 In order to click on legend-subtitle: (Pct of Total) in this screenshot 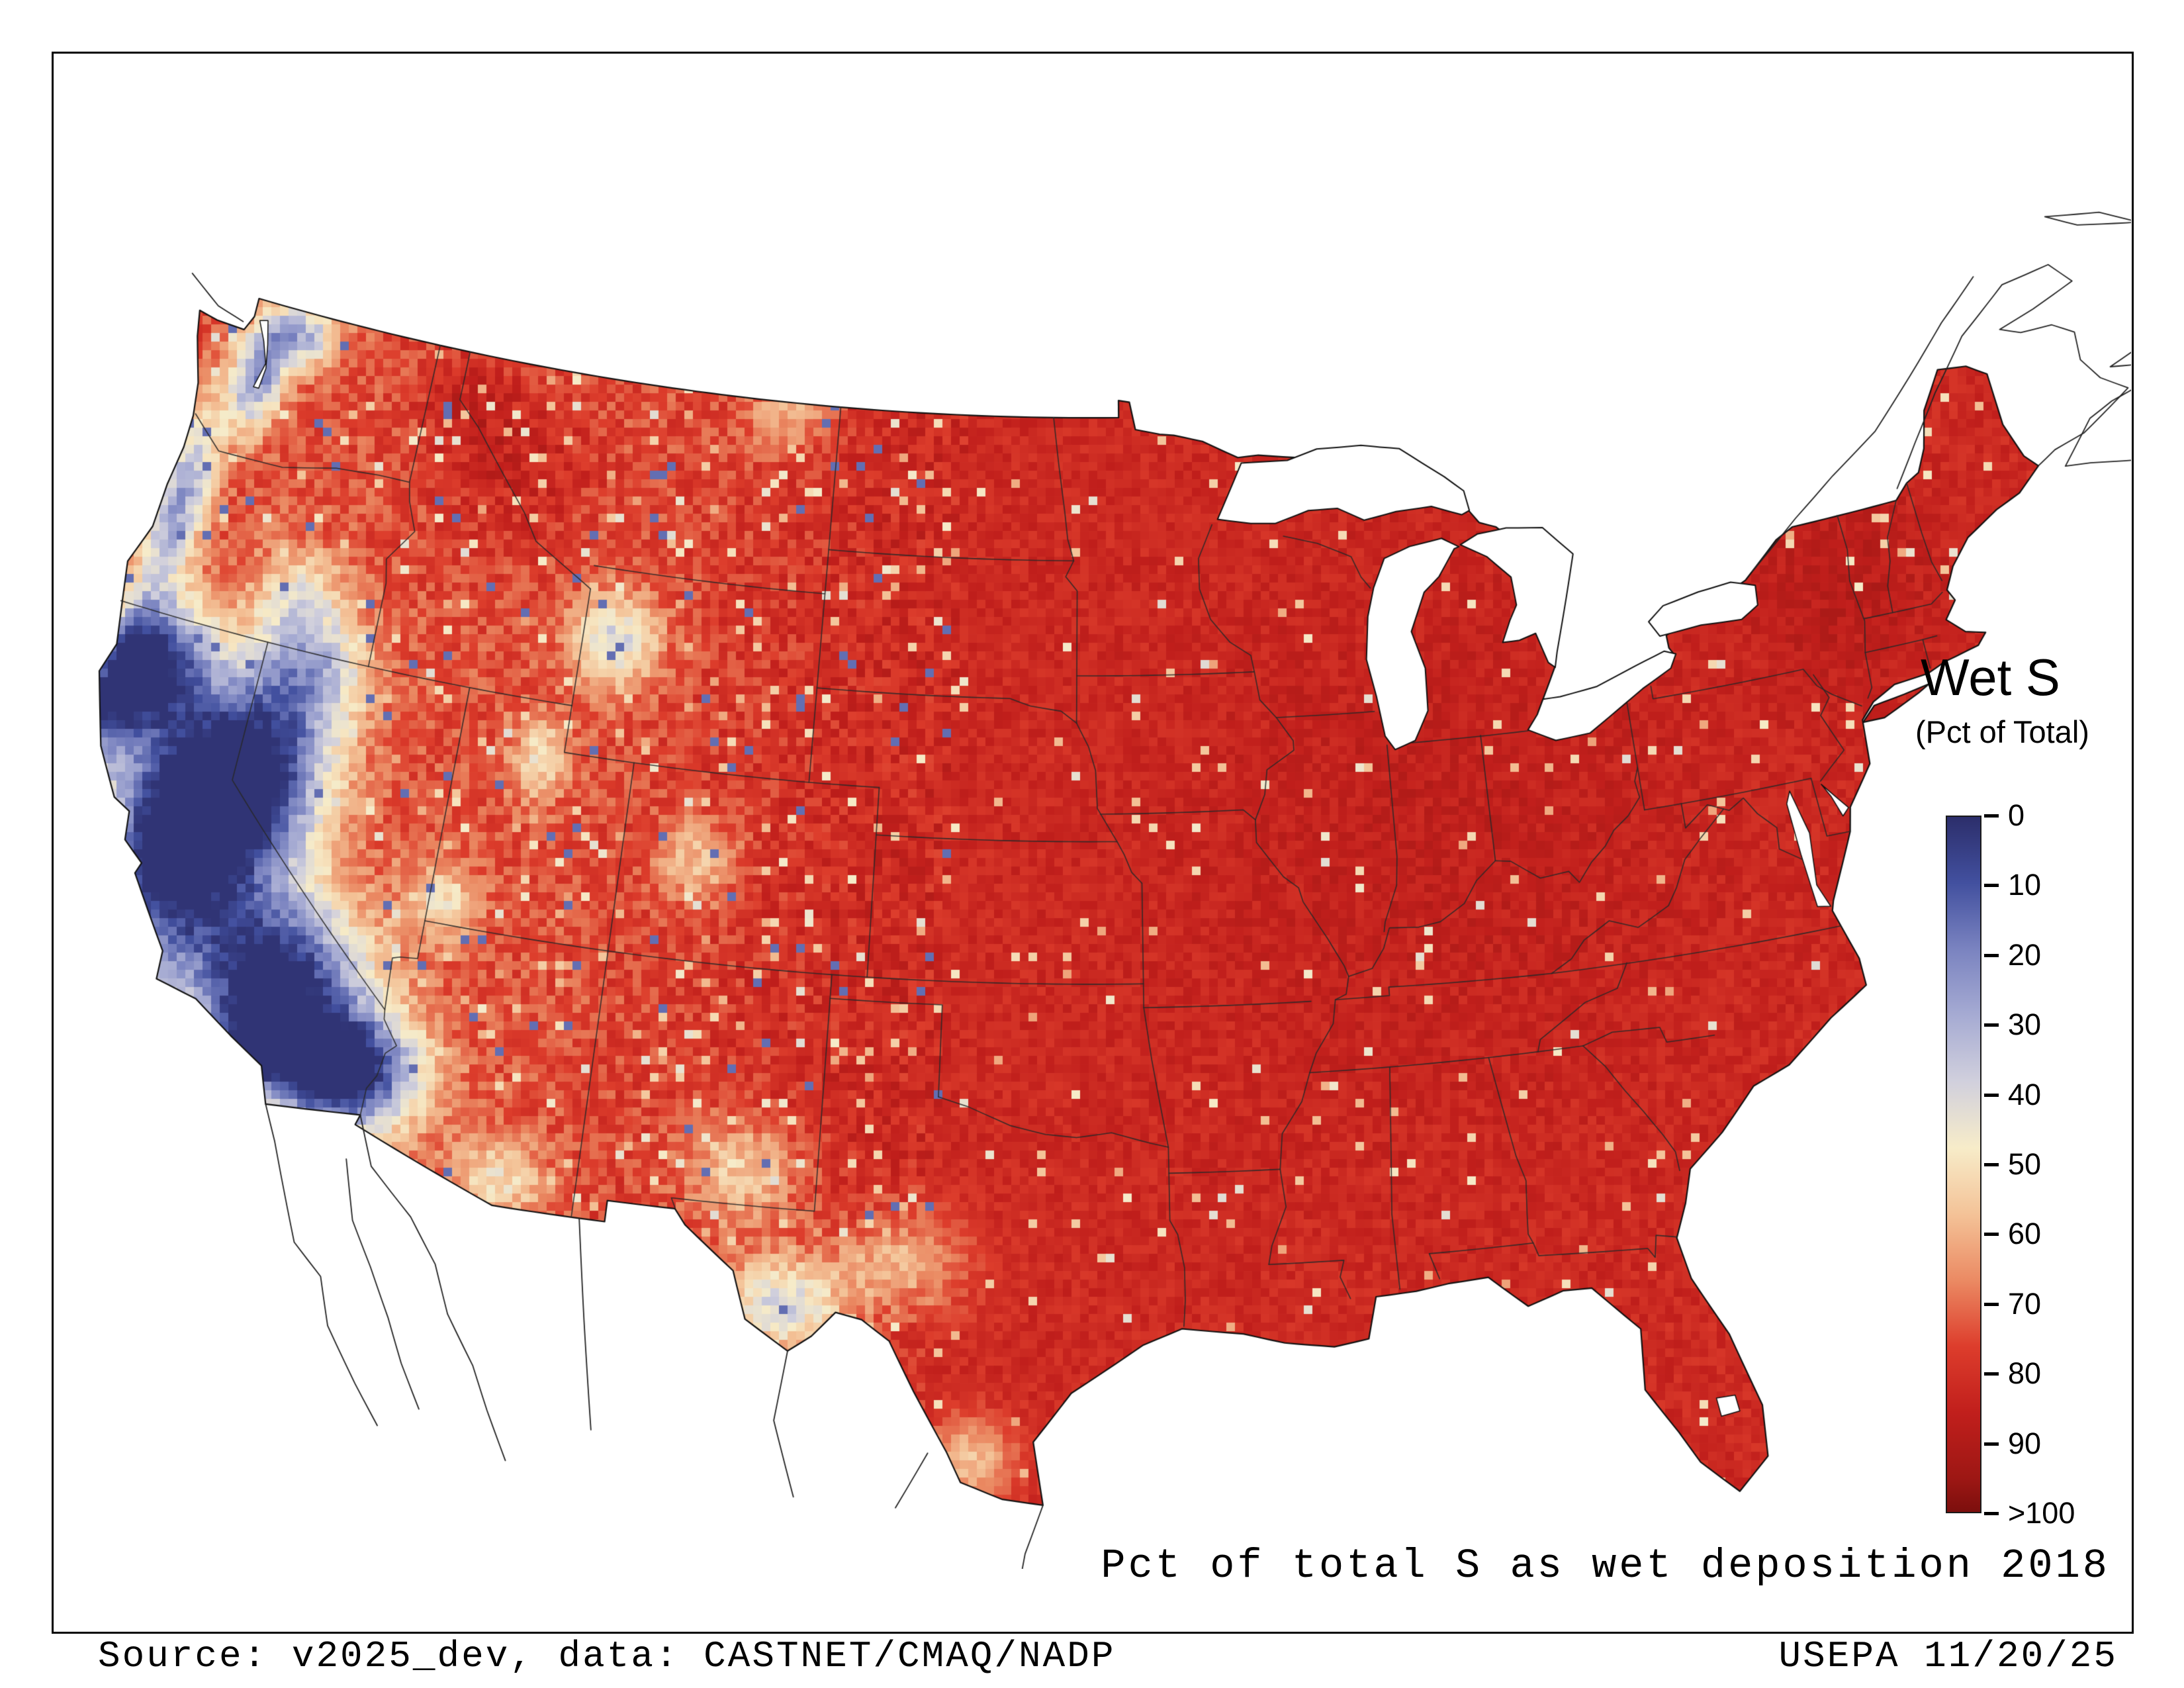, I will do `click(2002, 731)`.